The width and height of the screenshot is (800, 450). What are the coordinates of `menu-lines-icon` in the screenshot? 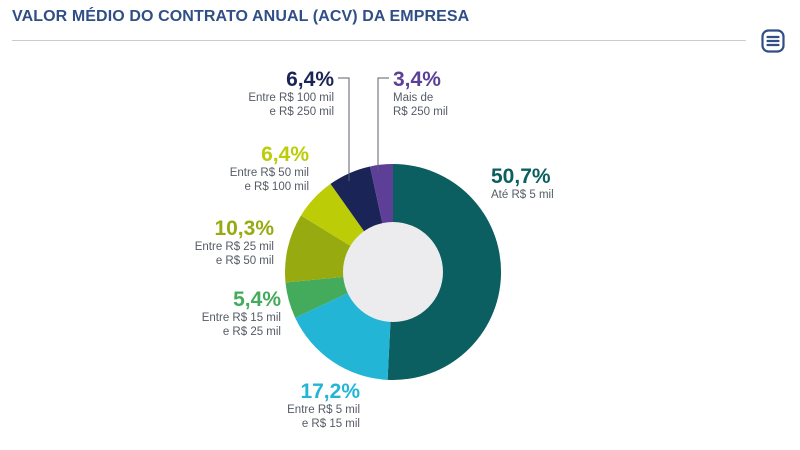 It's located at (773, 41).